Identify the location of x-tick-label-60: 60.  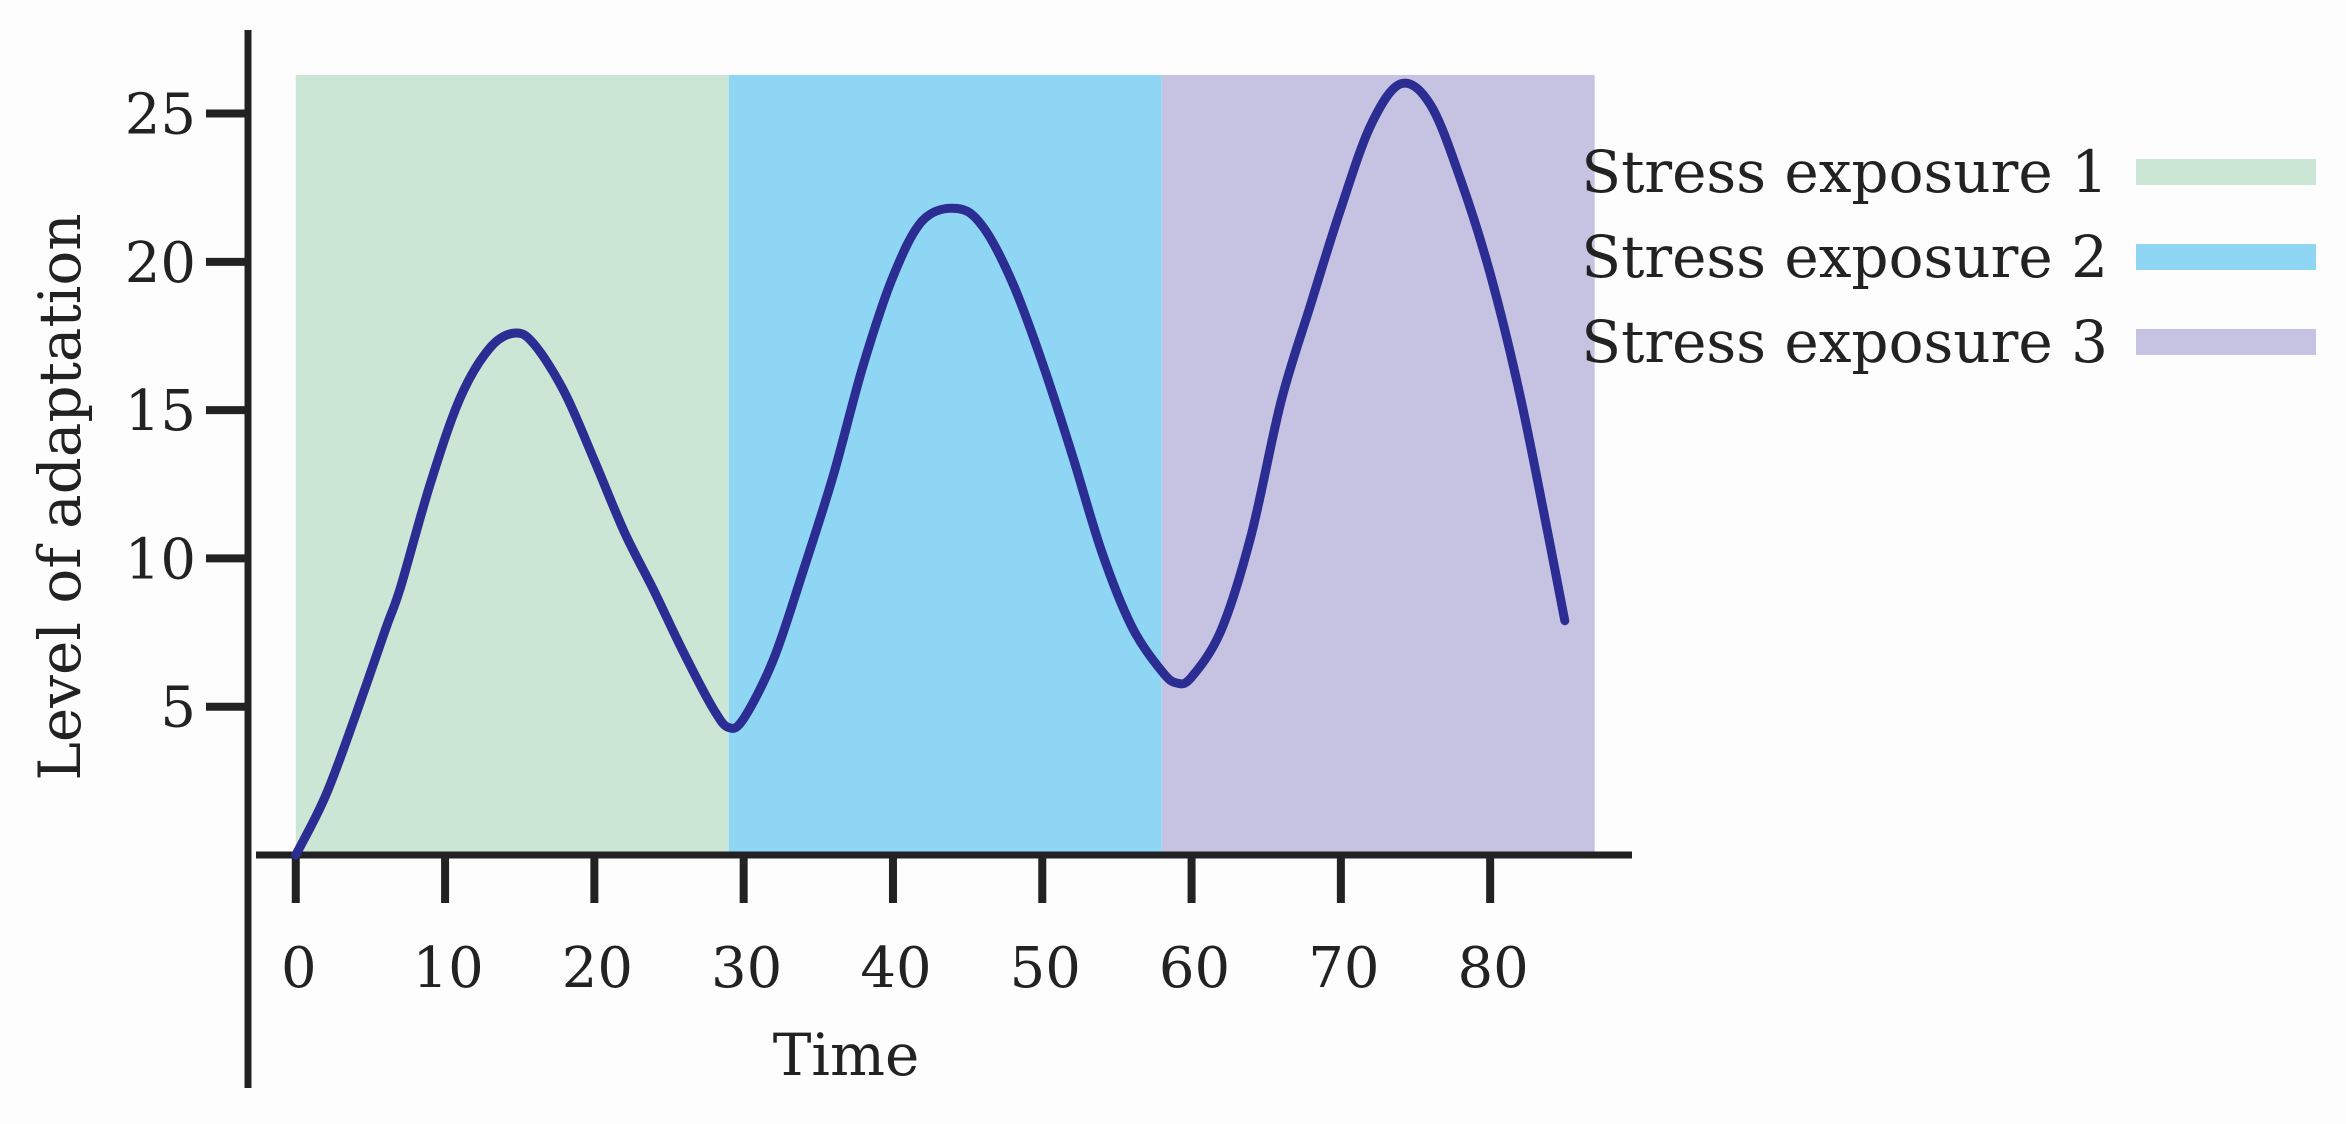
(1194, 968).